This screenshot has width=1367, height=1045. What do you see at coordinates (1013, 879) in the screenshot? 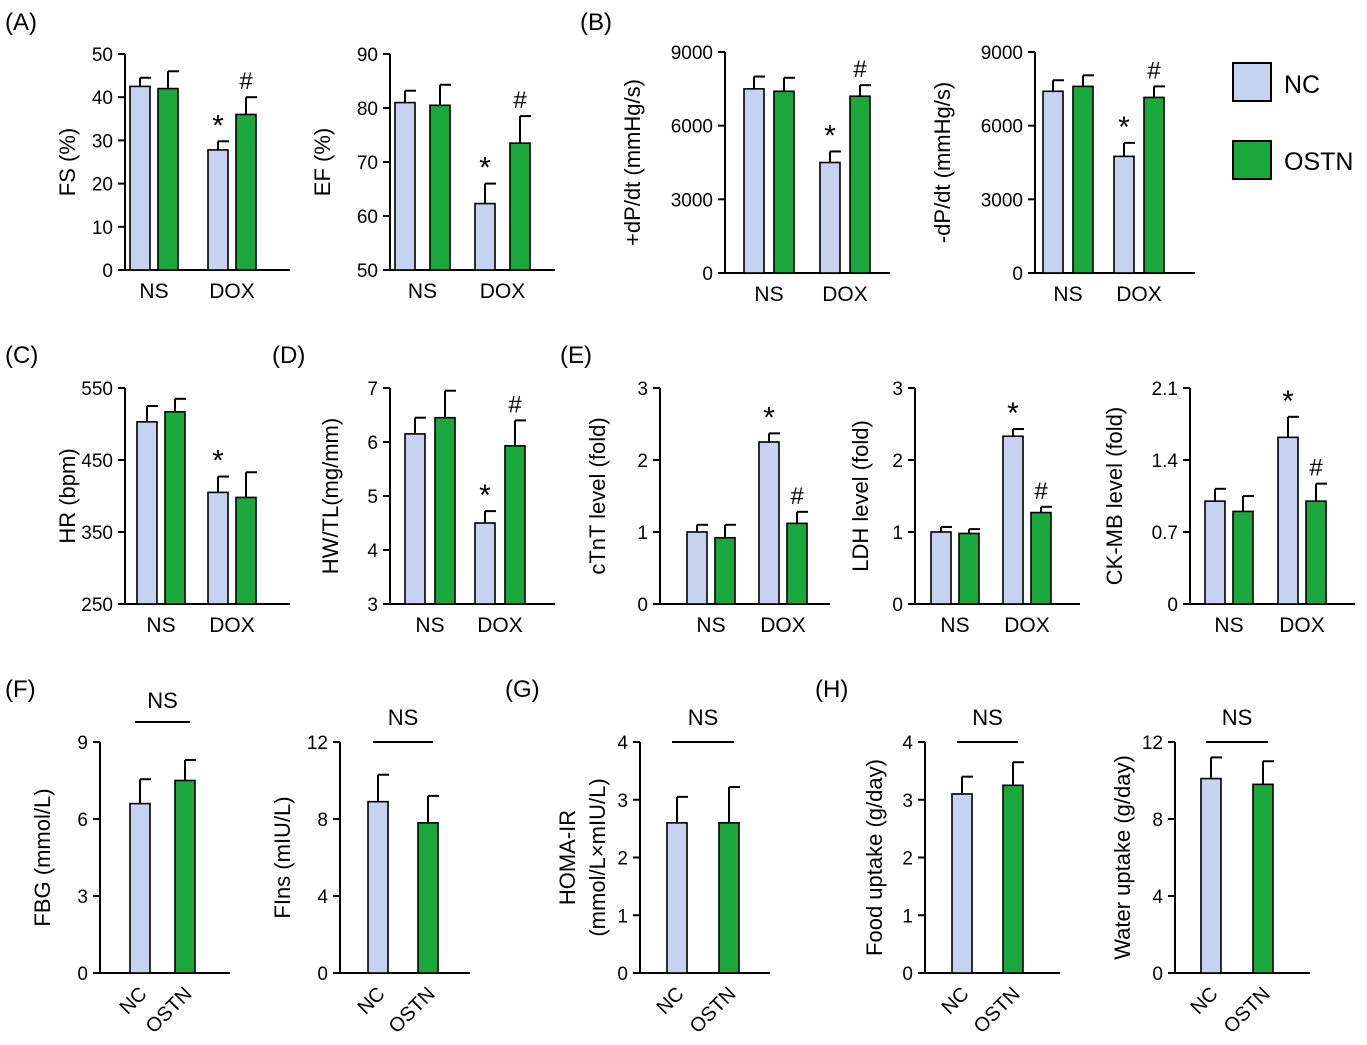
I see `bar-ostn` at bounding box center [1013, 879].